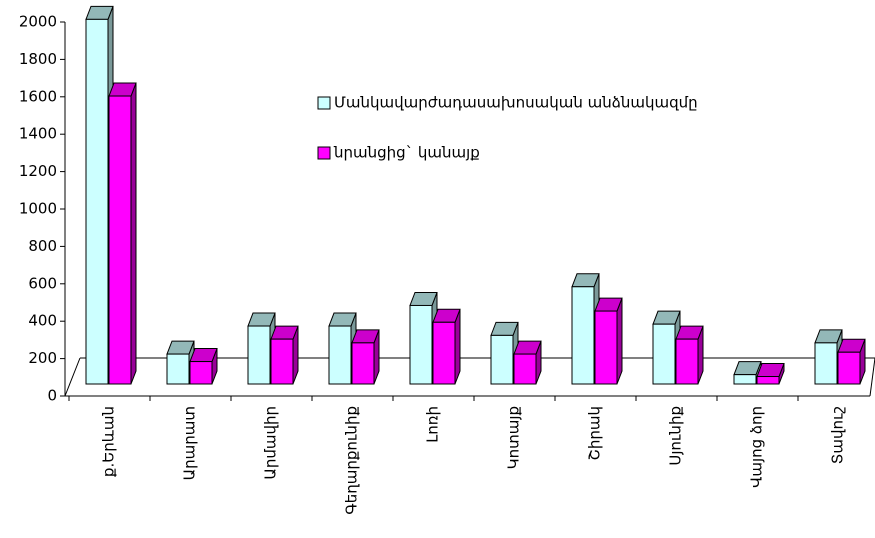  Describe the element at coordinates (190, 443) in the screenshot. I see `x-tick-label: Արարատ` at that location.